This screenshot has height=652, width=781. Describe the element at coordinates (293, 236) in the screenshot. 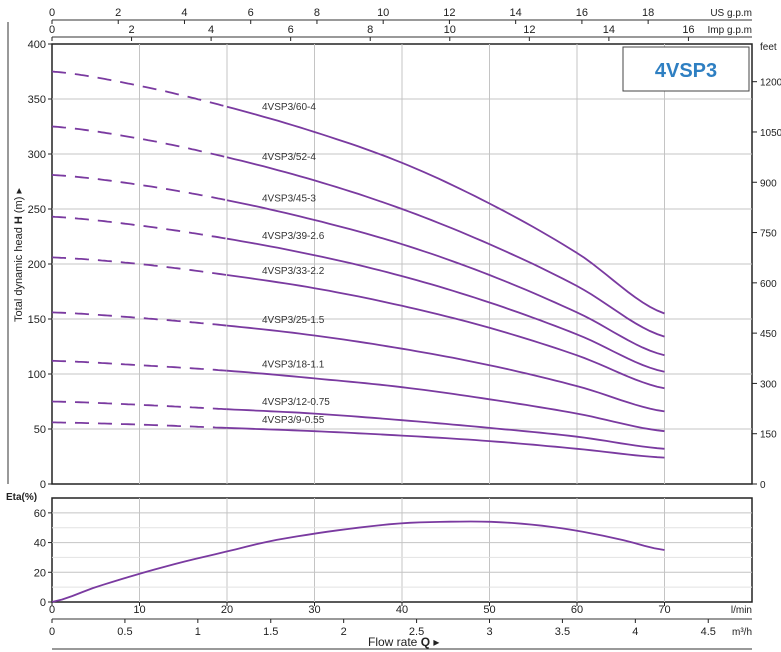

I see `head-curve-label: 4VSP3/39-2.6` at that location.